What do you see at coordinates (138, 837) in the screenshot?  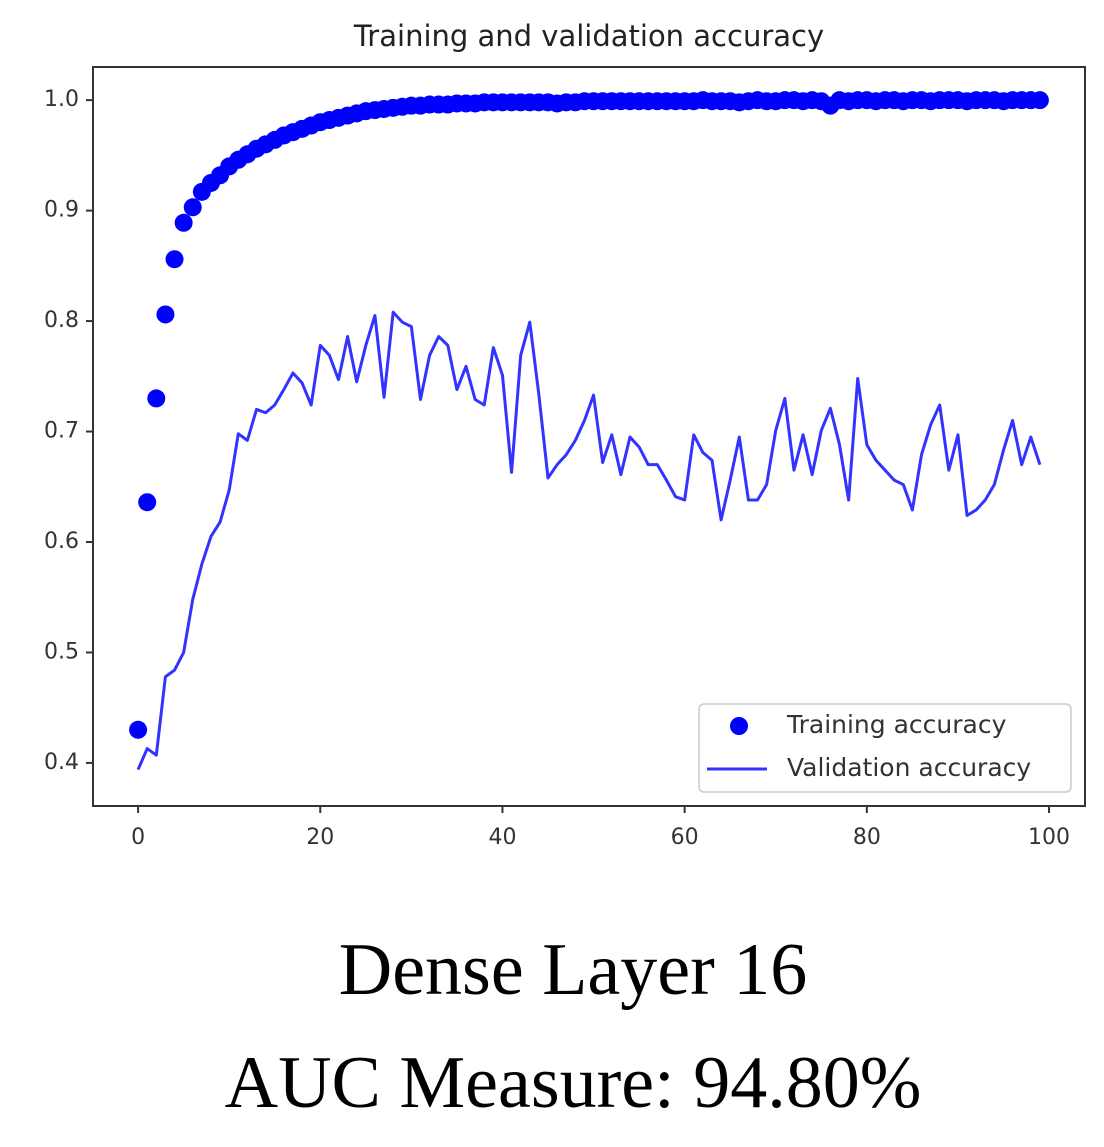 I see `x-tick-label: 0` at bounding box center [138, 837].